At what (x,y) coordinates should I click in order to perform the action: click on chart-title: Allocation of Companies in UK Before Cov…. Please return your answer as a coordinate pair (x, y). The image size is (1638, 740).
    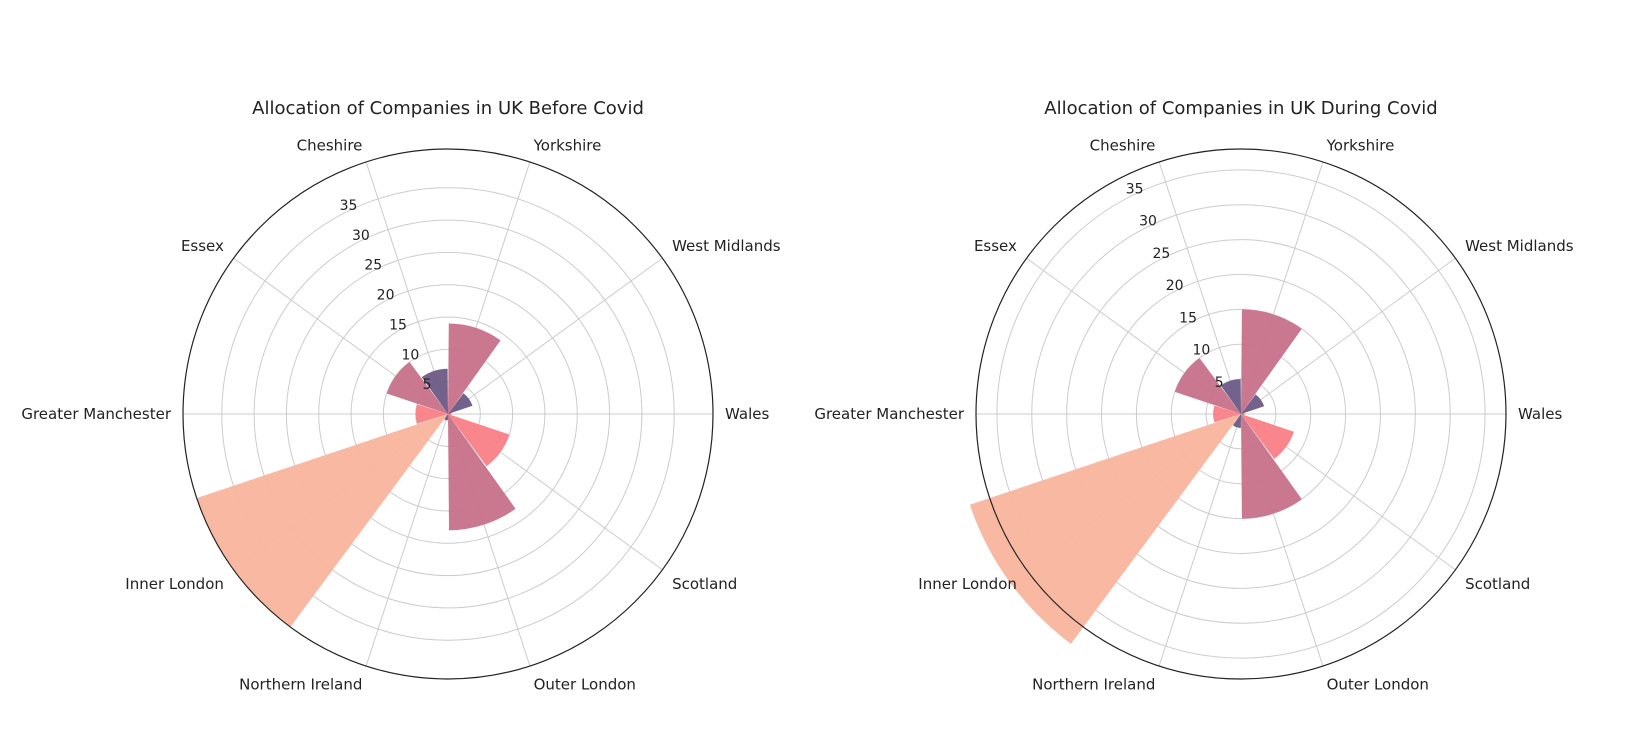
    Looking at the image, I should click on (448, 108).